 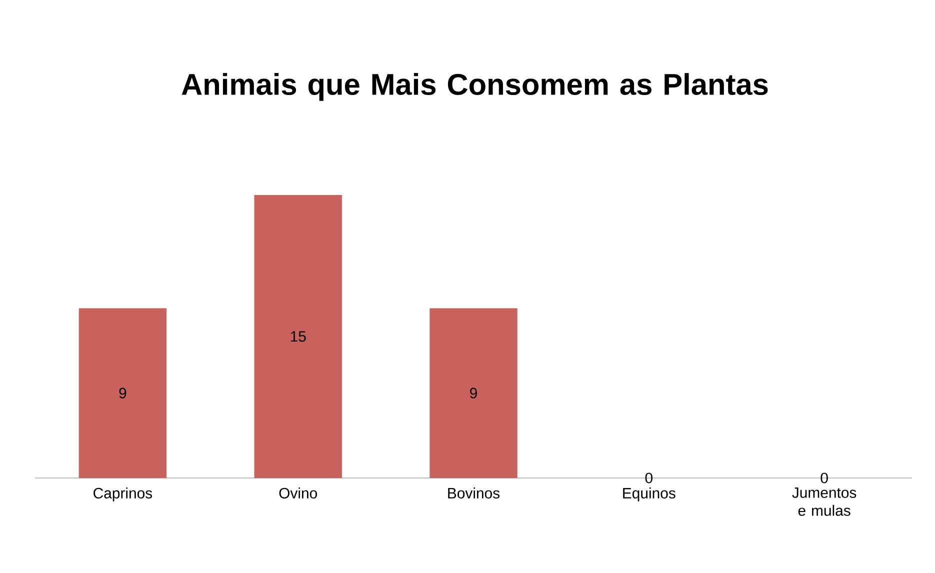 What do you see at coordinates (474, 493) in the screenshot?
I see `x-tick-label: Bovinos` at bounding box center [474, 493].